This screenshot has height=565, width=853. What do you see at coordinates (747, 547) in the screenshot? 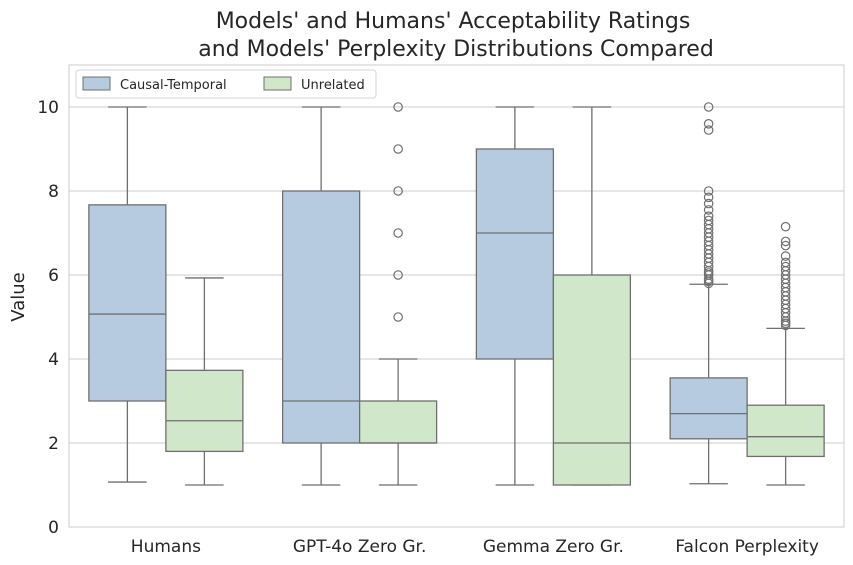
I see `x-tick-label: Falcon Perplexity` at bounding box center [747, 547].